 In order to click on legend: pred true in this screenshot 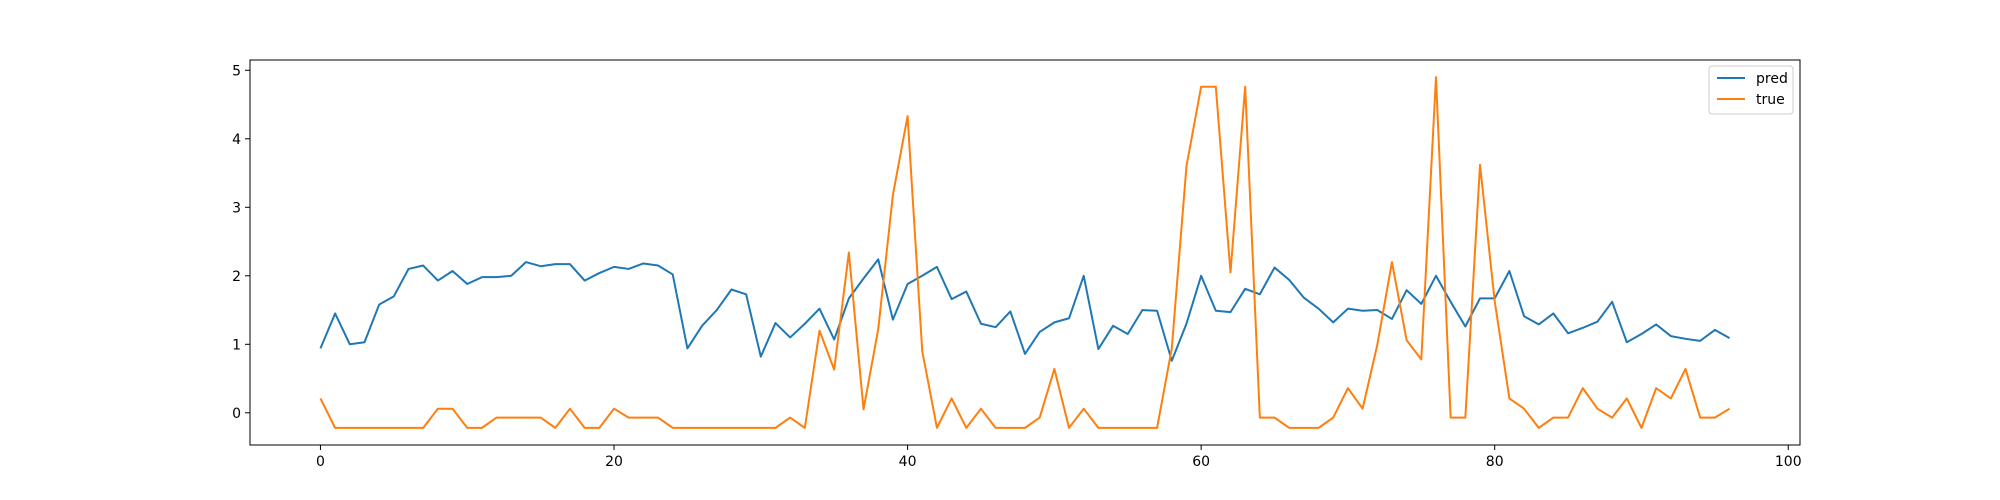, I will do `click(1751, 90)`.